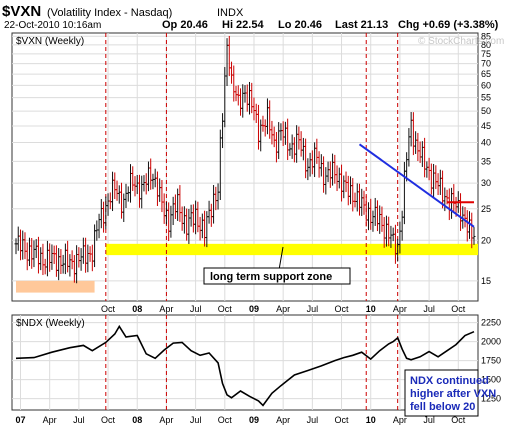  What do you see at coordinates (52, 25) in the screenshot?
I see `header-datetime: 22-Oct-2010 10:16am` at bounding box center [52, 25].